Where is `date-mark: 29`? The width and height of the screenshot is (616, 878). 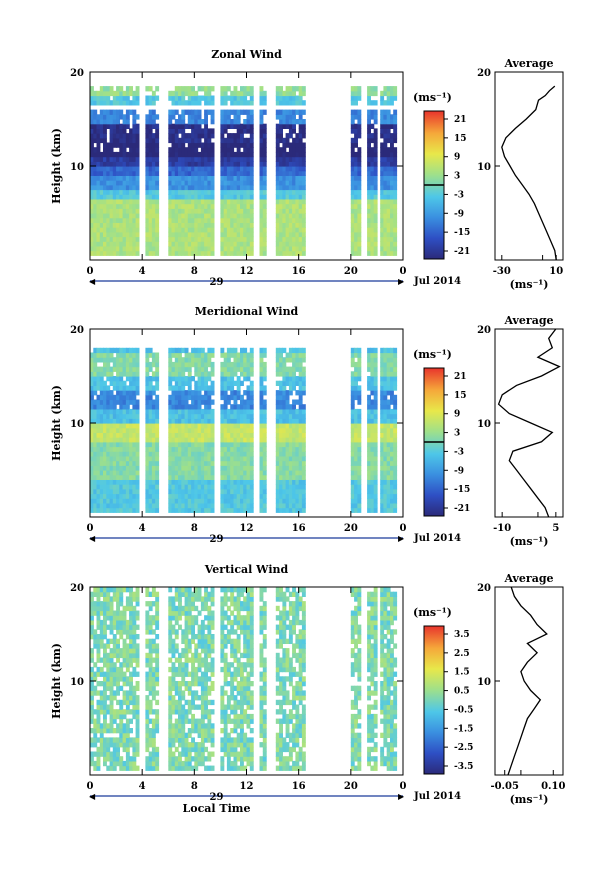 date-mark: 29 is located at coordinates (217, 282).